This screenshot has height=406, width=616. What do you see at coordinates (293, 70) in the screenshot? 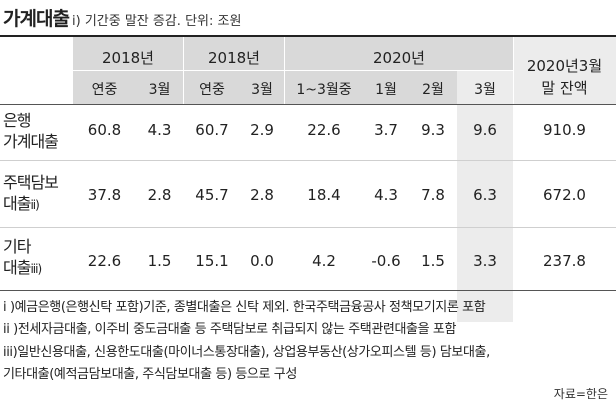
I see `header-subline` at bounding box center [293, 70].